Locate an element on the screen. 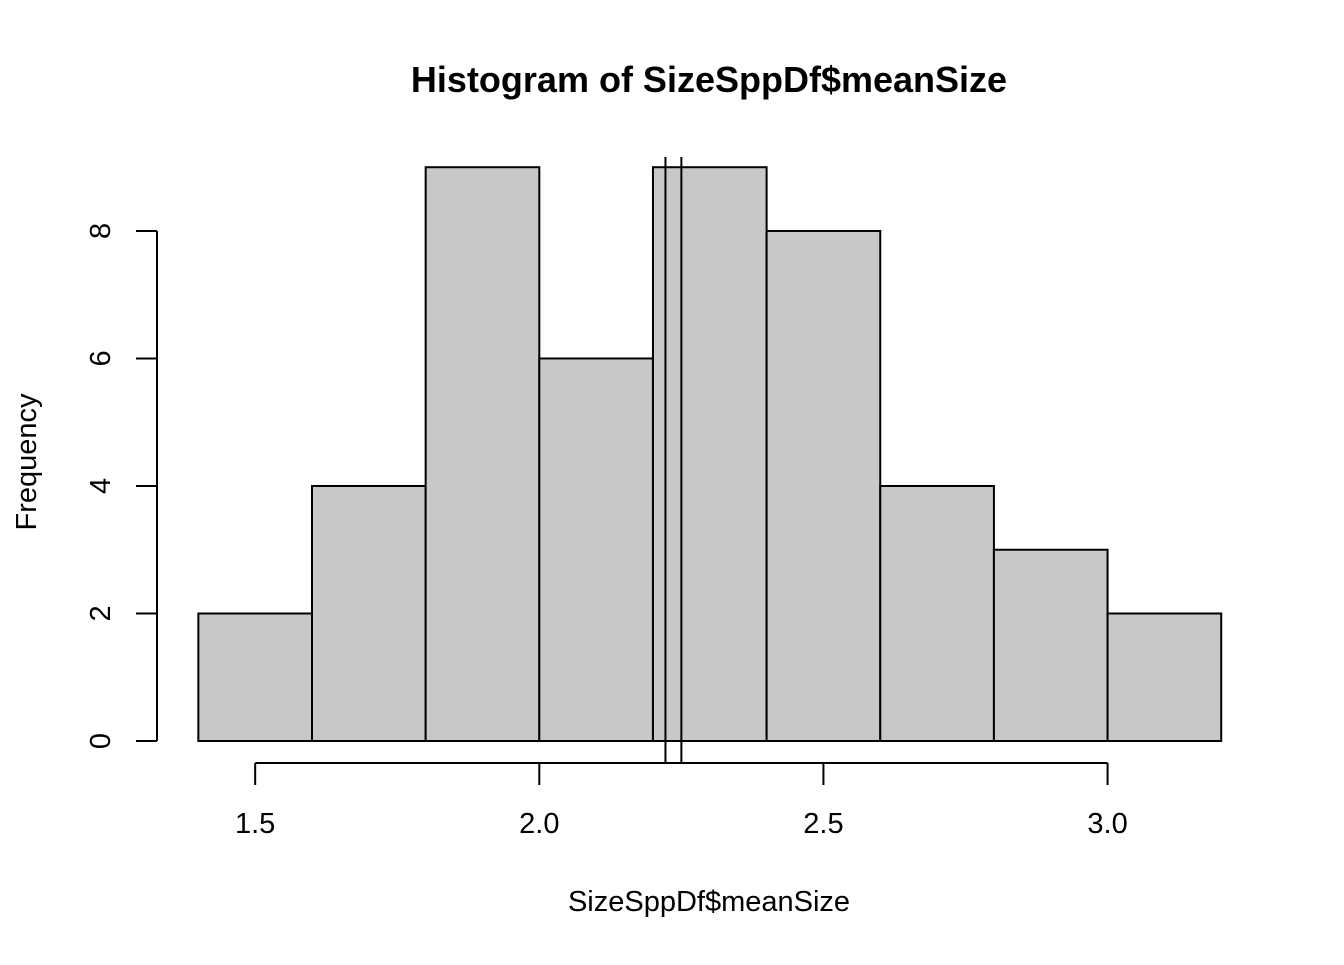 Image resolution: width=1344 pixels, height=965 pixels. y-axis: 0 2 4 6 8 is located at coordinates (121, 486).